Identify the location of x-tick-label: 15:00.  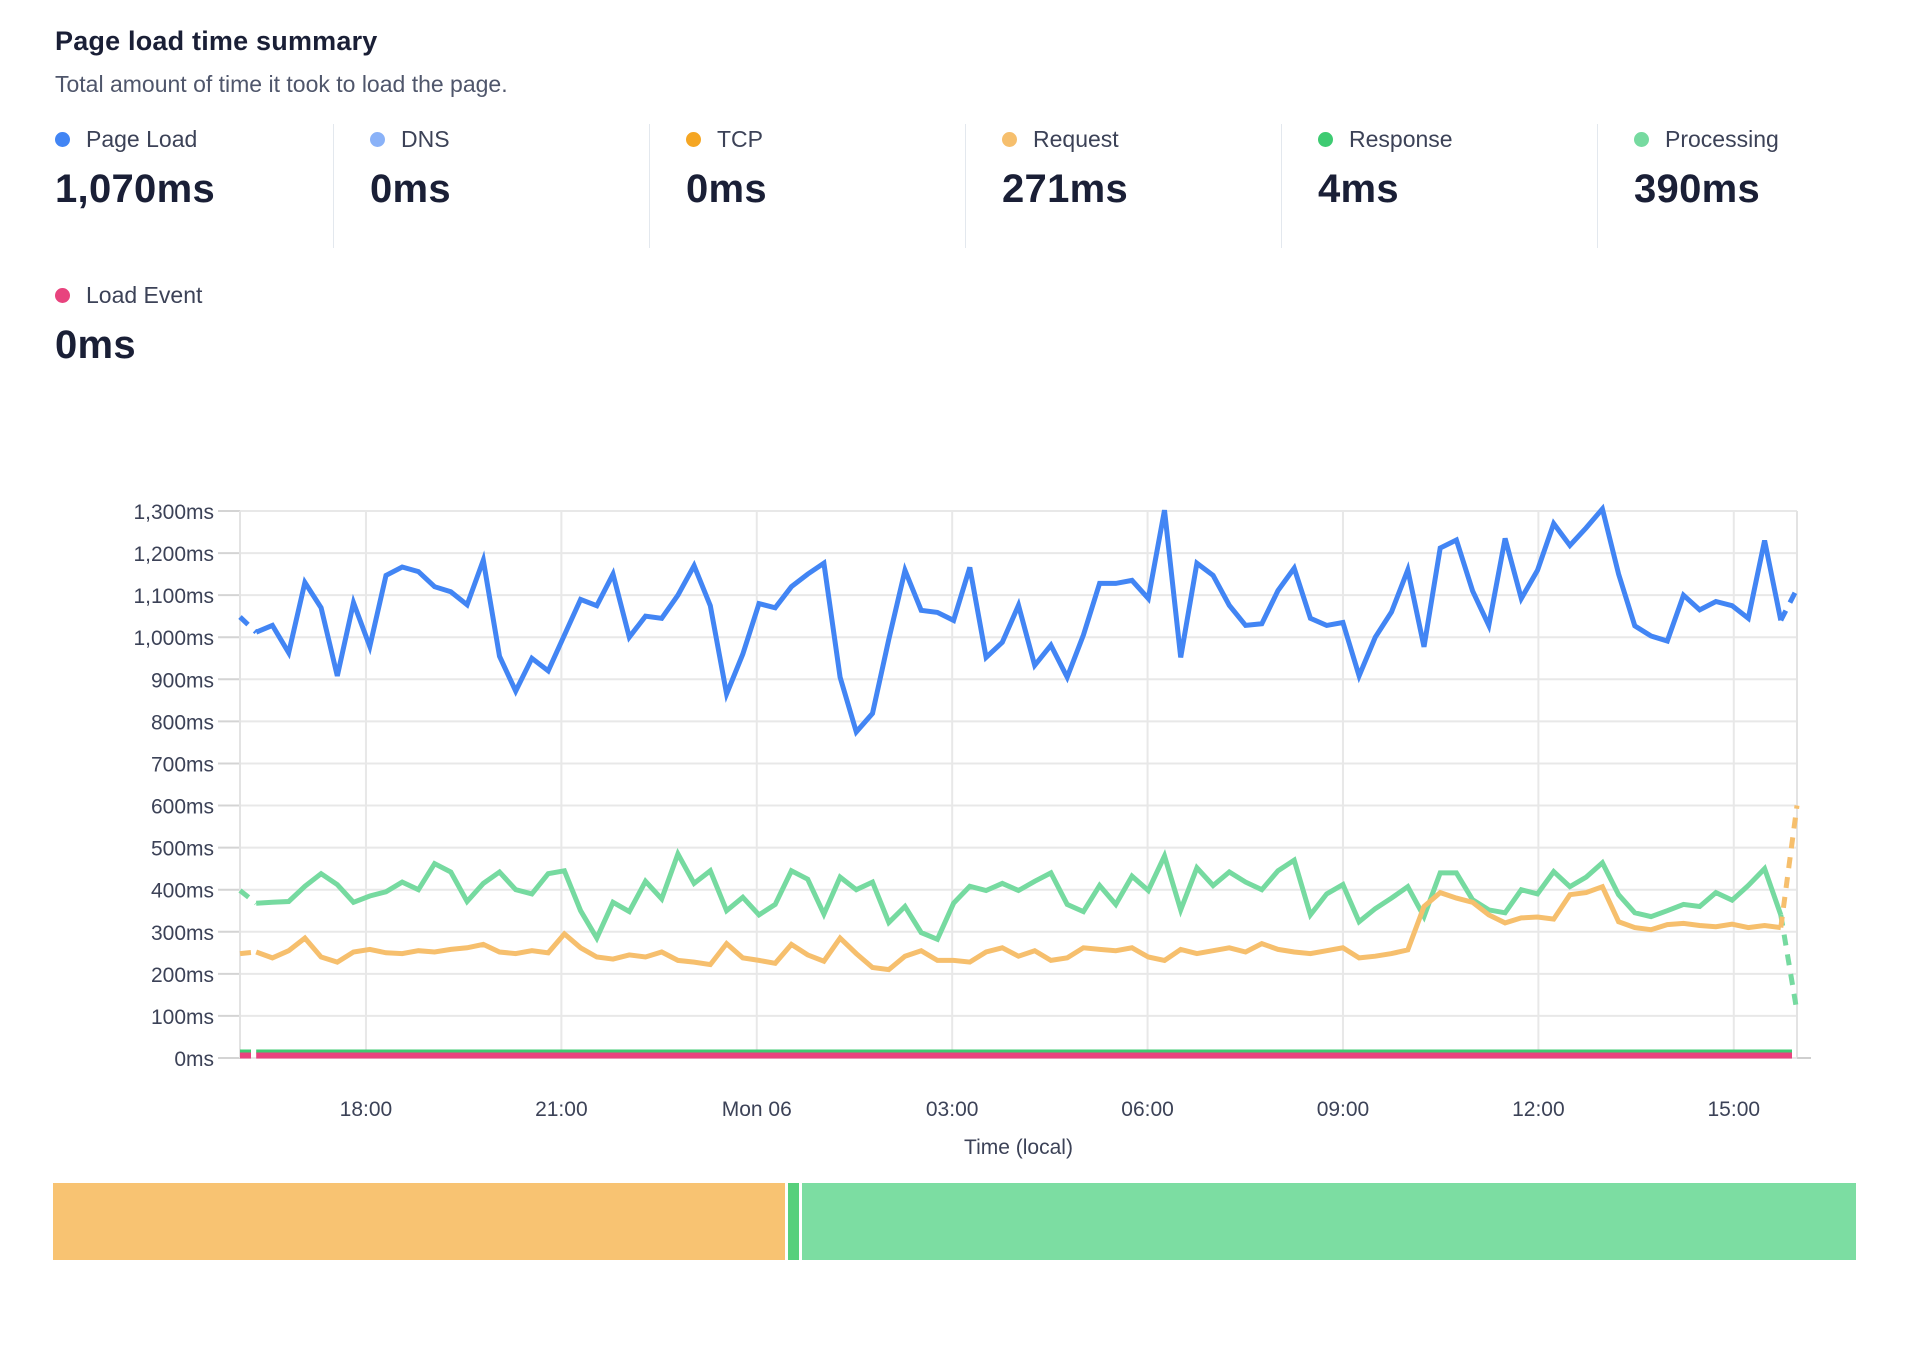
(1734, 1109).